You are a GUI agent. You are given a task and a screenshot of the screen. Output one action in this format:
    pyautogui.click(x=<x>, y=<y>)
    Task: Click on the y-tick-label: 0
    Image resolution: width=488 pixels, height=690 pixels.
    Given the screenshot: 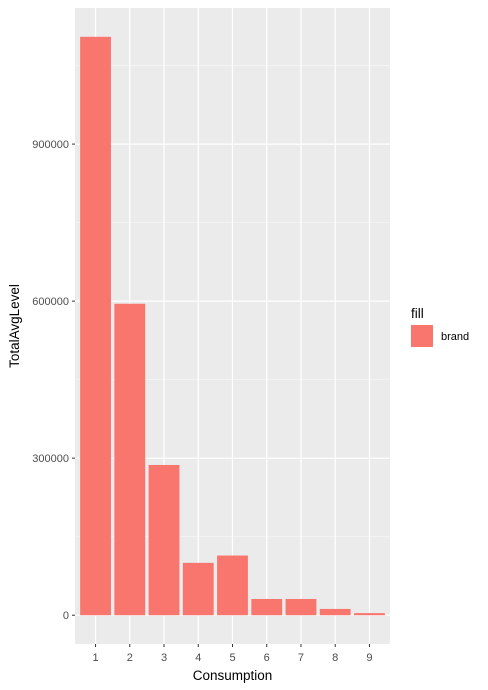 What is the action you would take?
    pyautogui.click(x=66, y=616)
    